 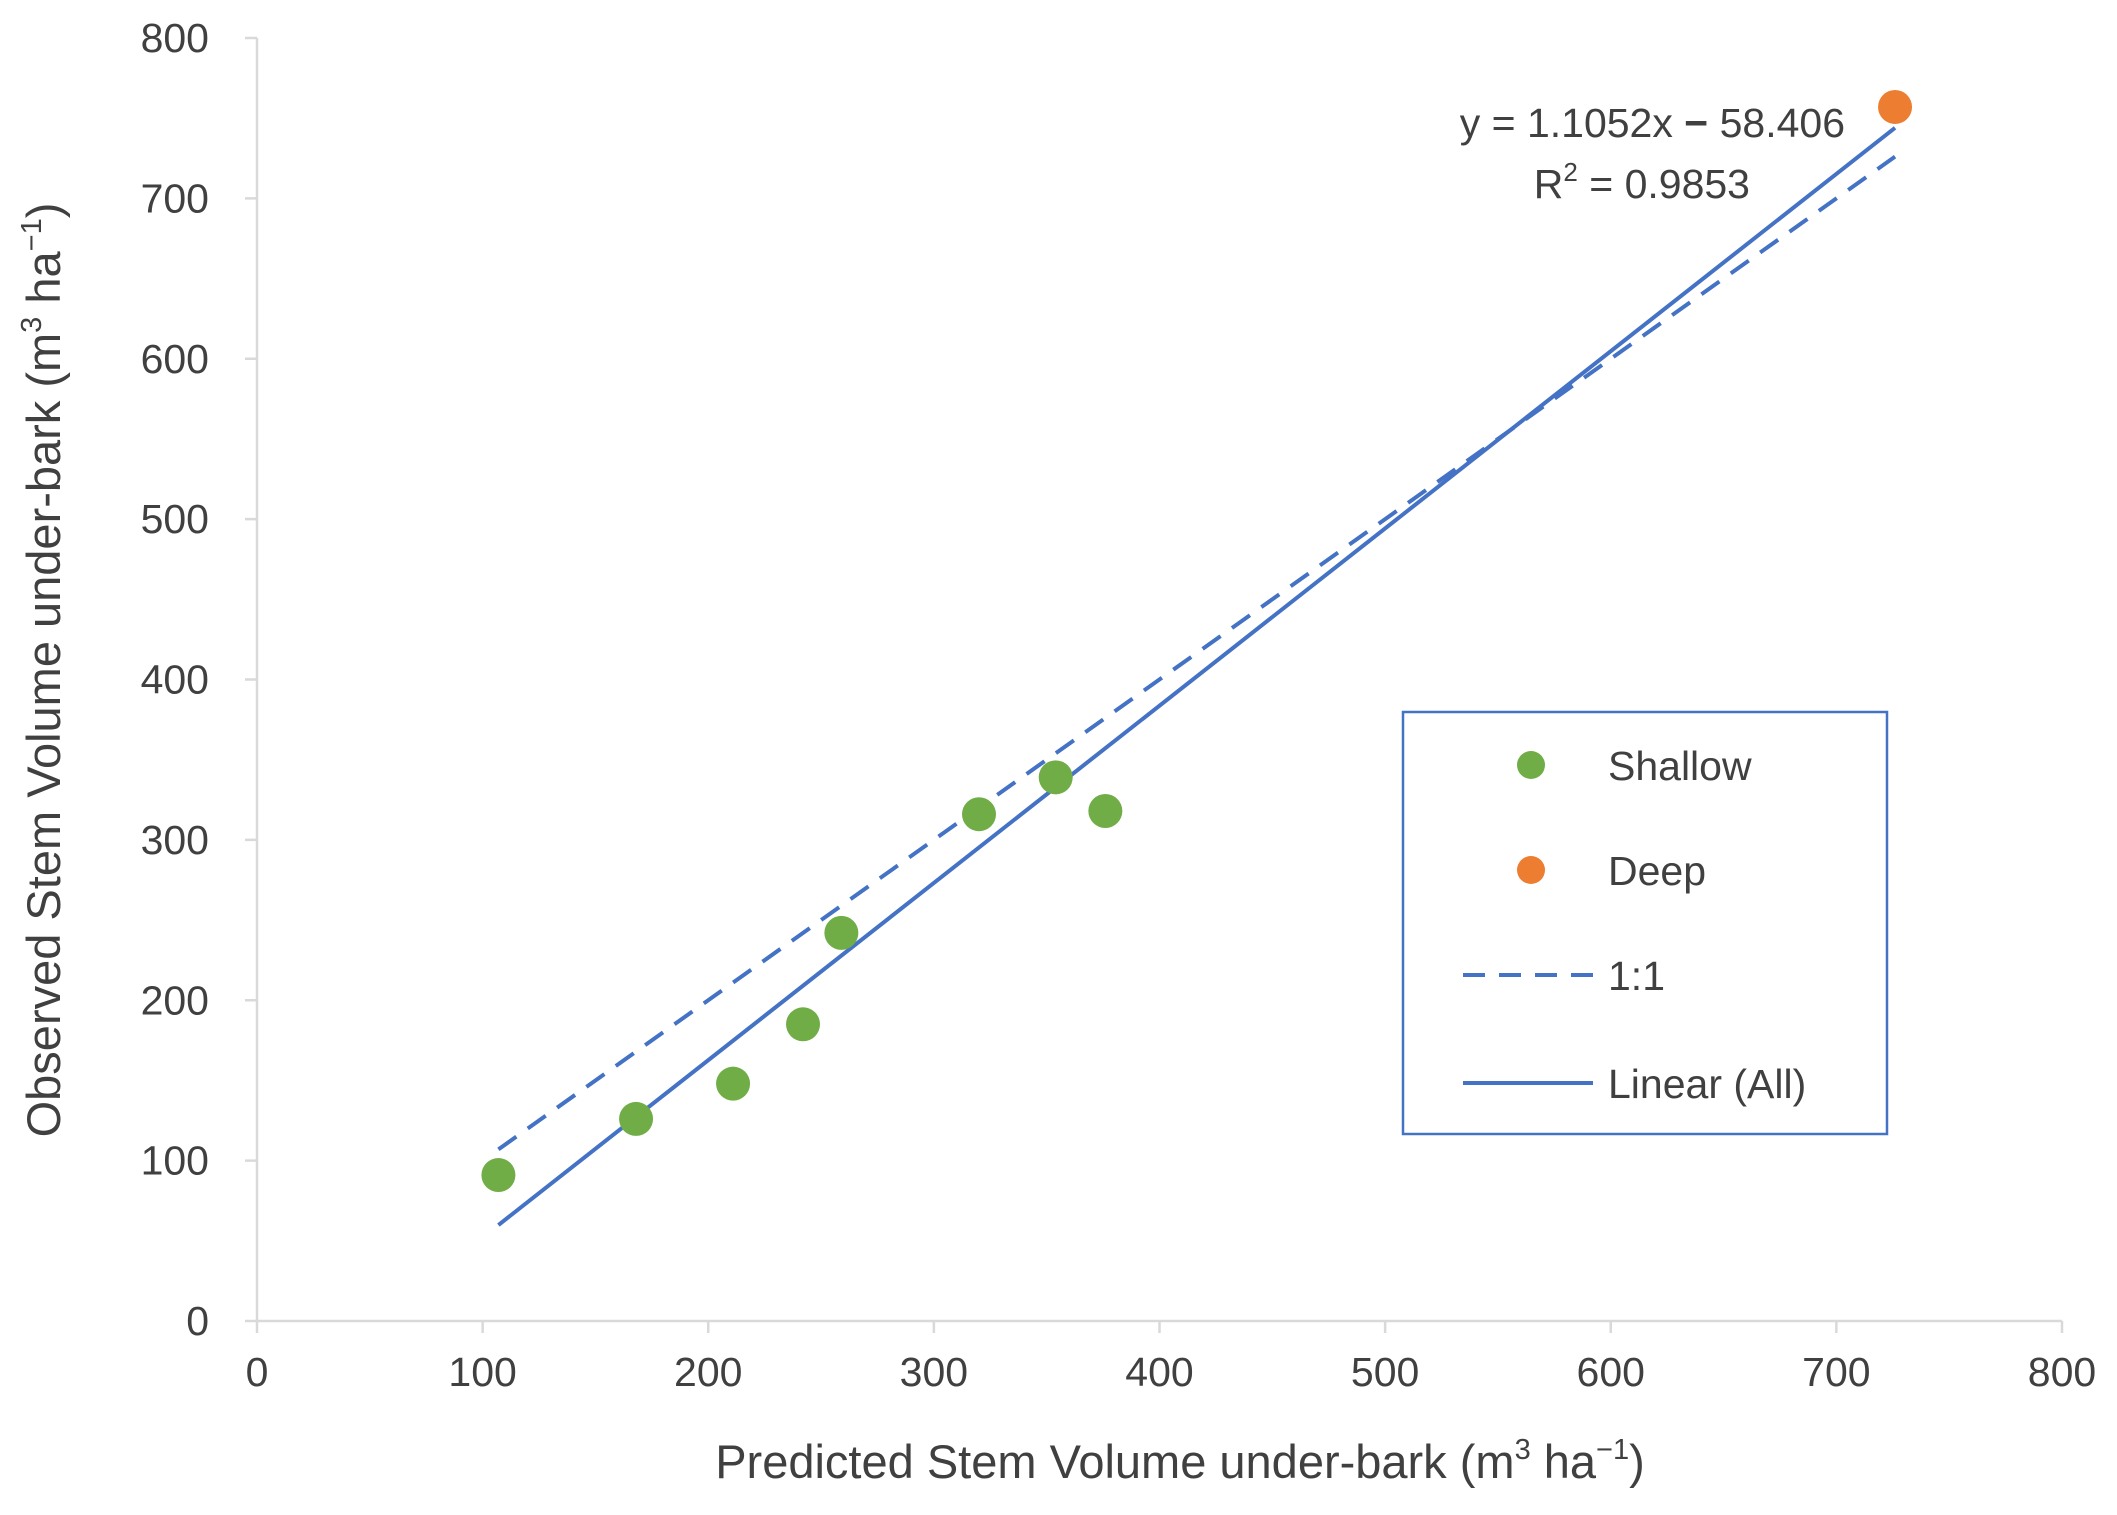 What do you see at coordinates (1531, 765) in the screenshot?
I see `legend-marker-shallow` at bounding box center [1531, 765].